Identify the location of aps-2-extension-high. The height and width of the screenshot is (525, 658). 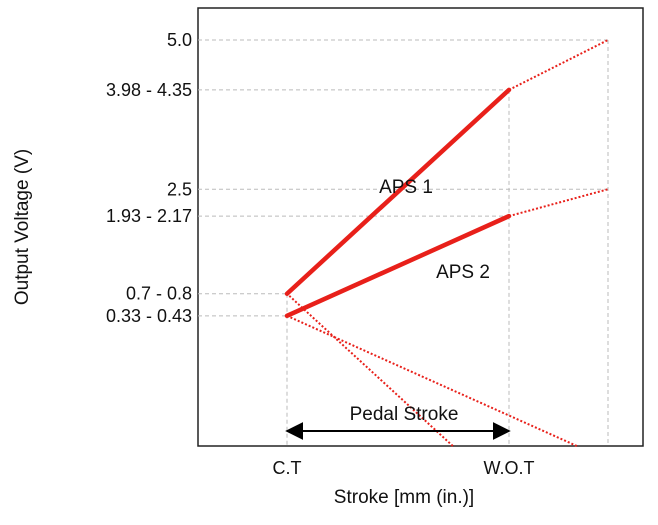
(558, 203).